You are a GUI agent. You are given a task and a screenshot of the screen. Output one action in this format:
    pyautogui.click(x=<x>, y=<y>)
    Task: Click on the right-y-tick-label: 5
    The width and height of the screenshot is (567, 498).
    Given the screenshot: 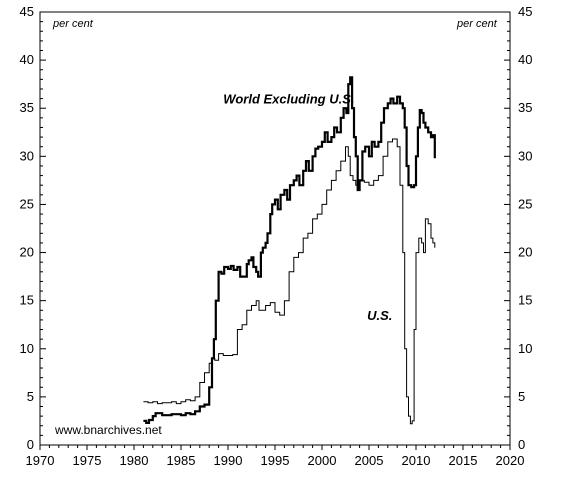 What is the action you would take?
    pyautogui.click(x=521, y=396)
    